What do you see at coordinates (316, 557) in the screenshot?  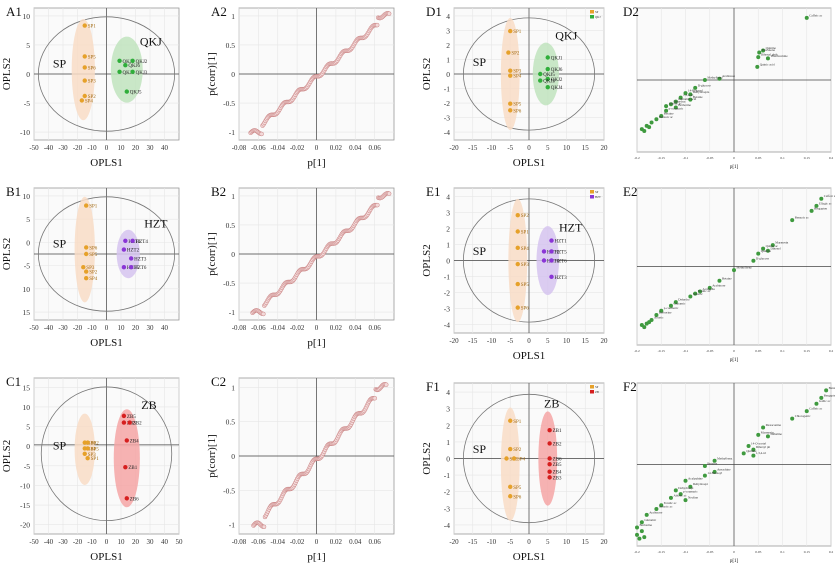 I see `c2-x-axis-label: p[1]` at bounding box center [316, 557].